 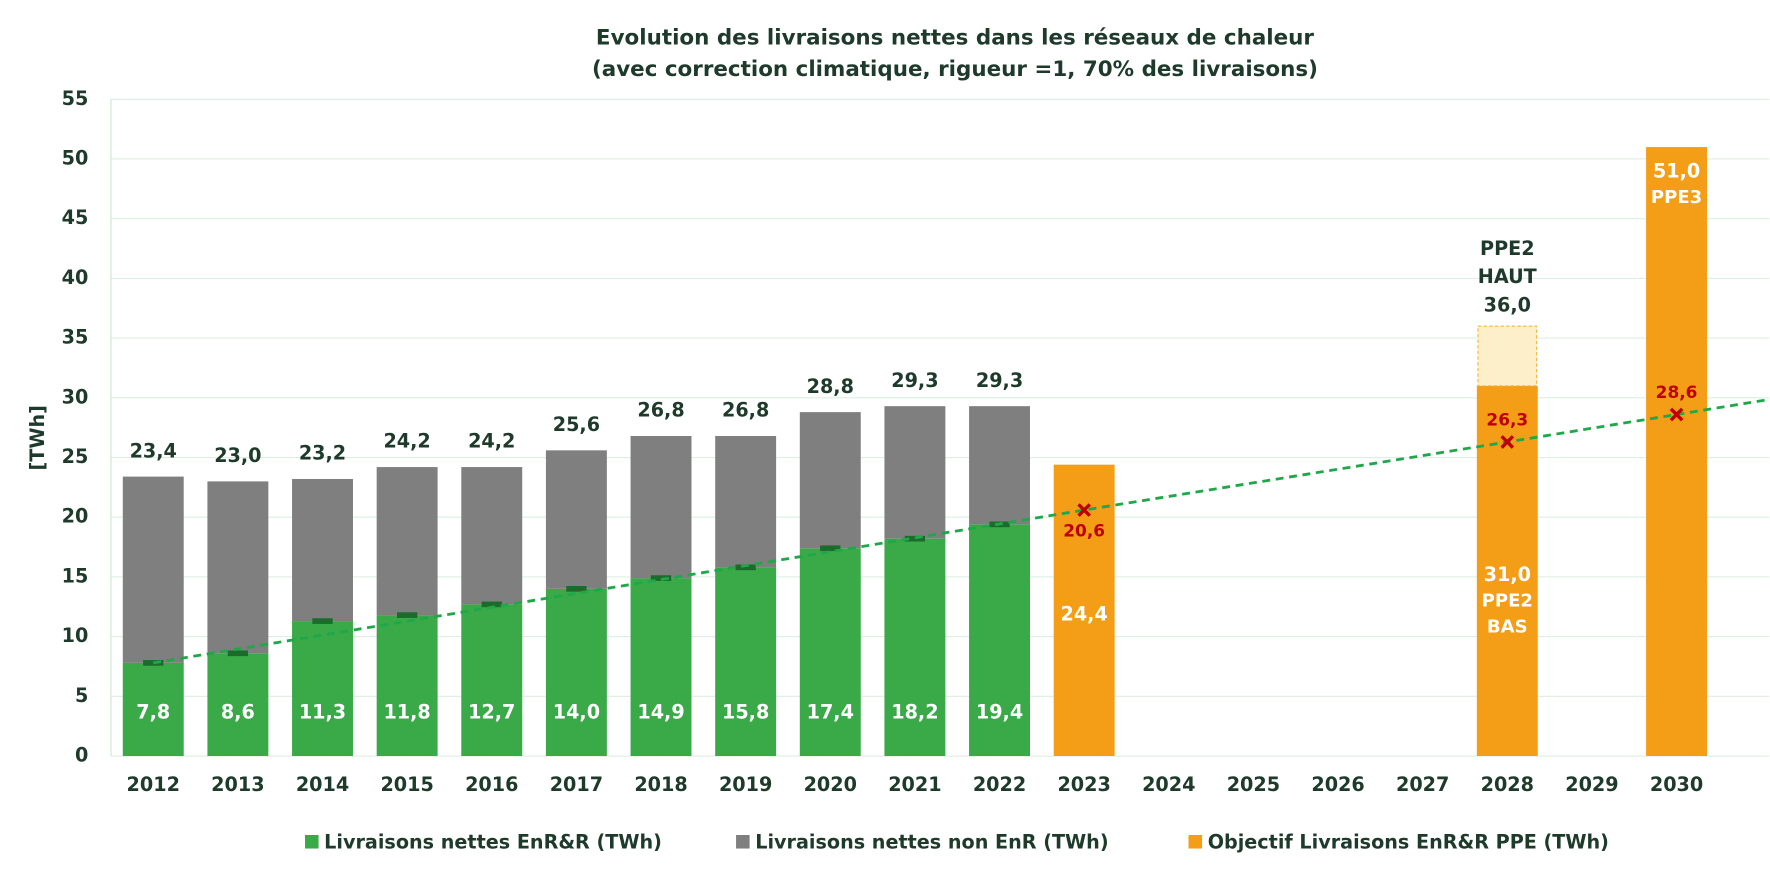 I want to click on haut-label: HAUT, so click(x=1507, y=276).